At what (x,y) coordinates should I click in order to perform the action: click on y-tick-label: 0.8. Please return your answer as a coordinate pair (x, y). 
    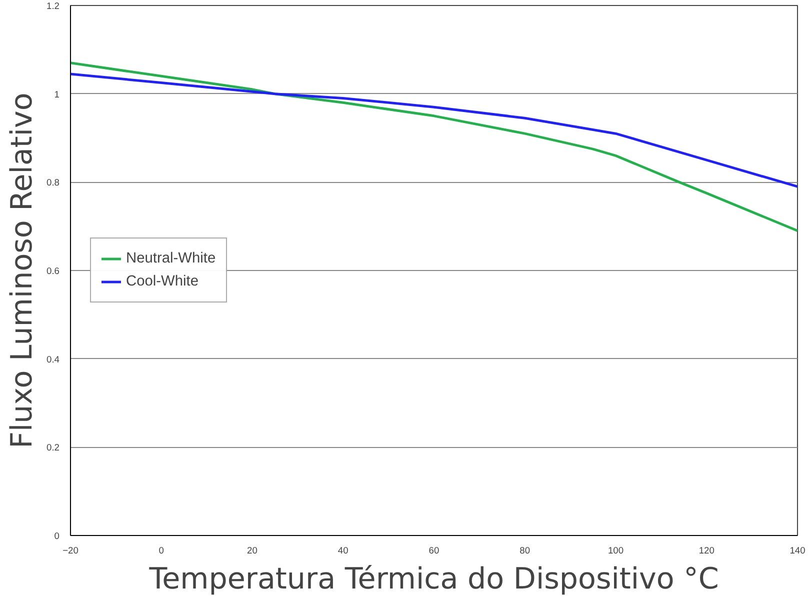
    Looking at the image, I should click on (53, 183).